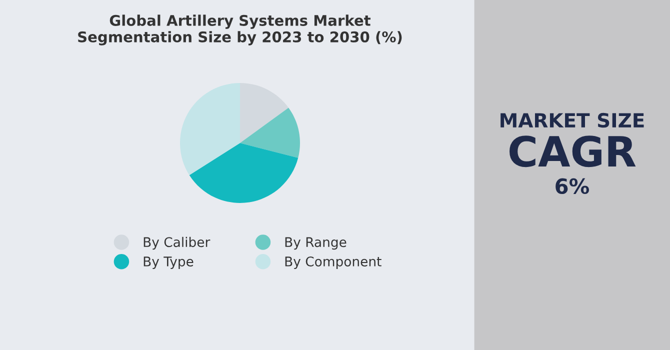  Describe the element at coordinates (573, 186) in the screenshot. I see `text: 6%` at that location.